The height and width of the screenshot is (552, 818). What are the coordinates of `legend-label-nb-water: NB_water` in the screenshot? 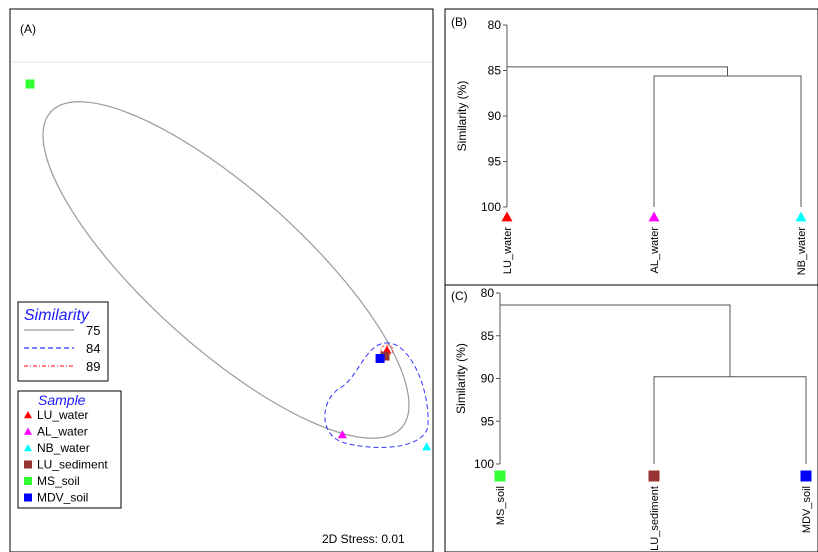 It's located at (63, 448).